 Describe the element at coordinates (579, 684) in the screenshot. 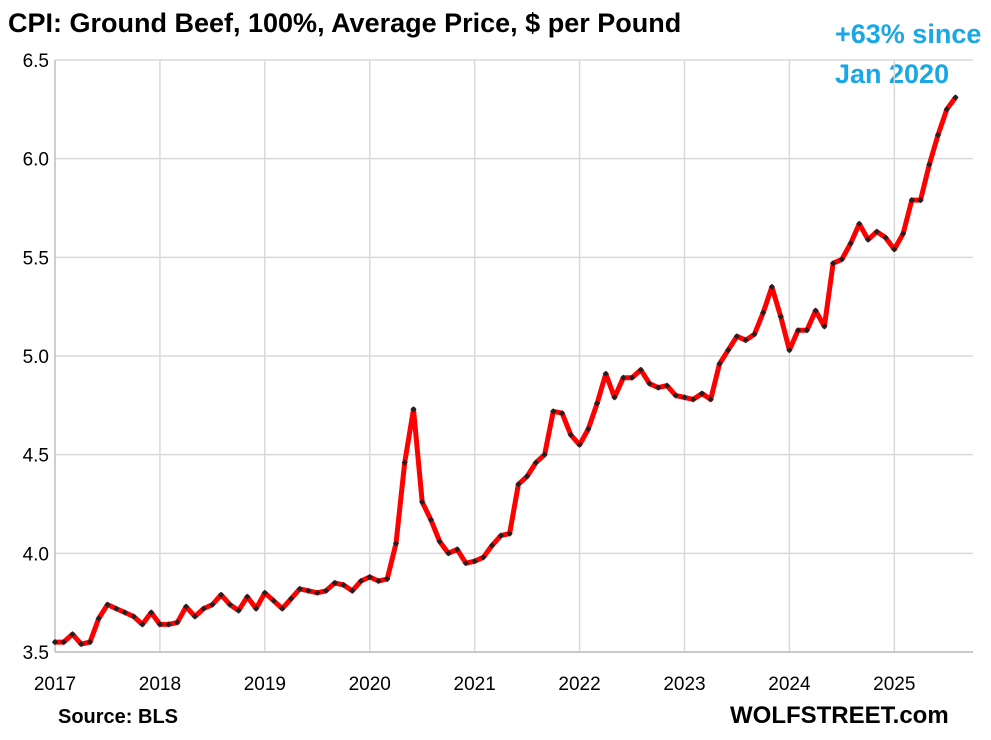

I see `x-tick-label: 2022` at that location.